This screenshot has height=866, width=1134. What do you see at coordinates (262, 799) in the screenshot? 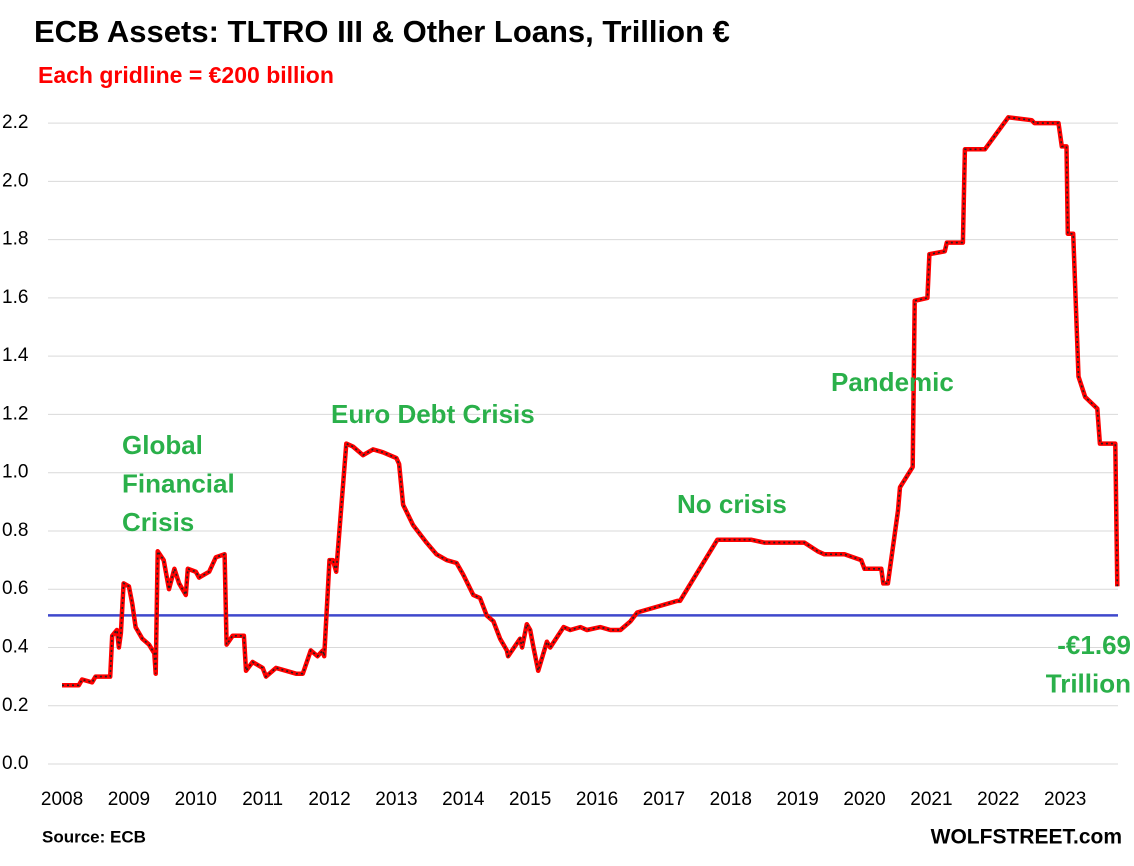
I see `x-tick-label: 2011` at bounding box center [262, 799].